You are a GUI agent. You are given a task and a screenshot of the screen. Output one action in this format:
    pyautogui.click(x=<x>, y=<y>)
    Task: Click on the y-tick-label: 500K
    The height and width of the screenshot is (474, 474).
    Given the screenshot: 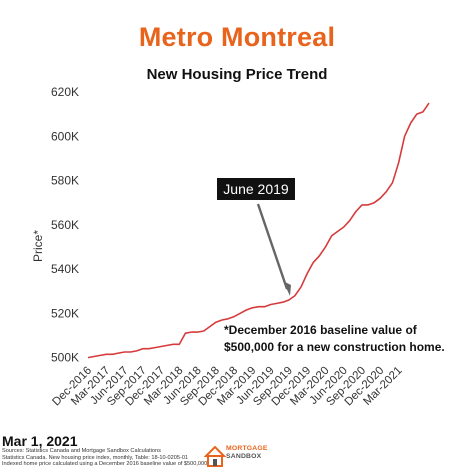 What is the action you would take?
    pyautogui.click(x=65, y=358)
    